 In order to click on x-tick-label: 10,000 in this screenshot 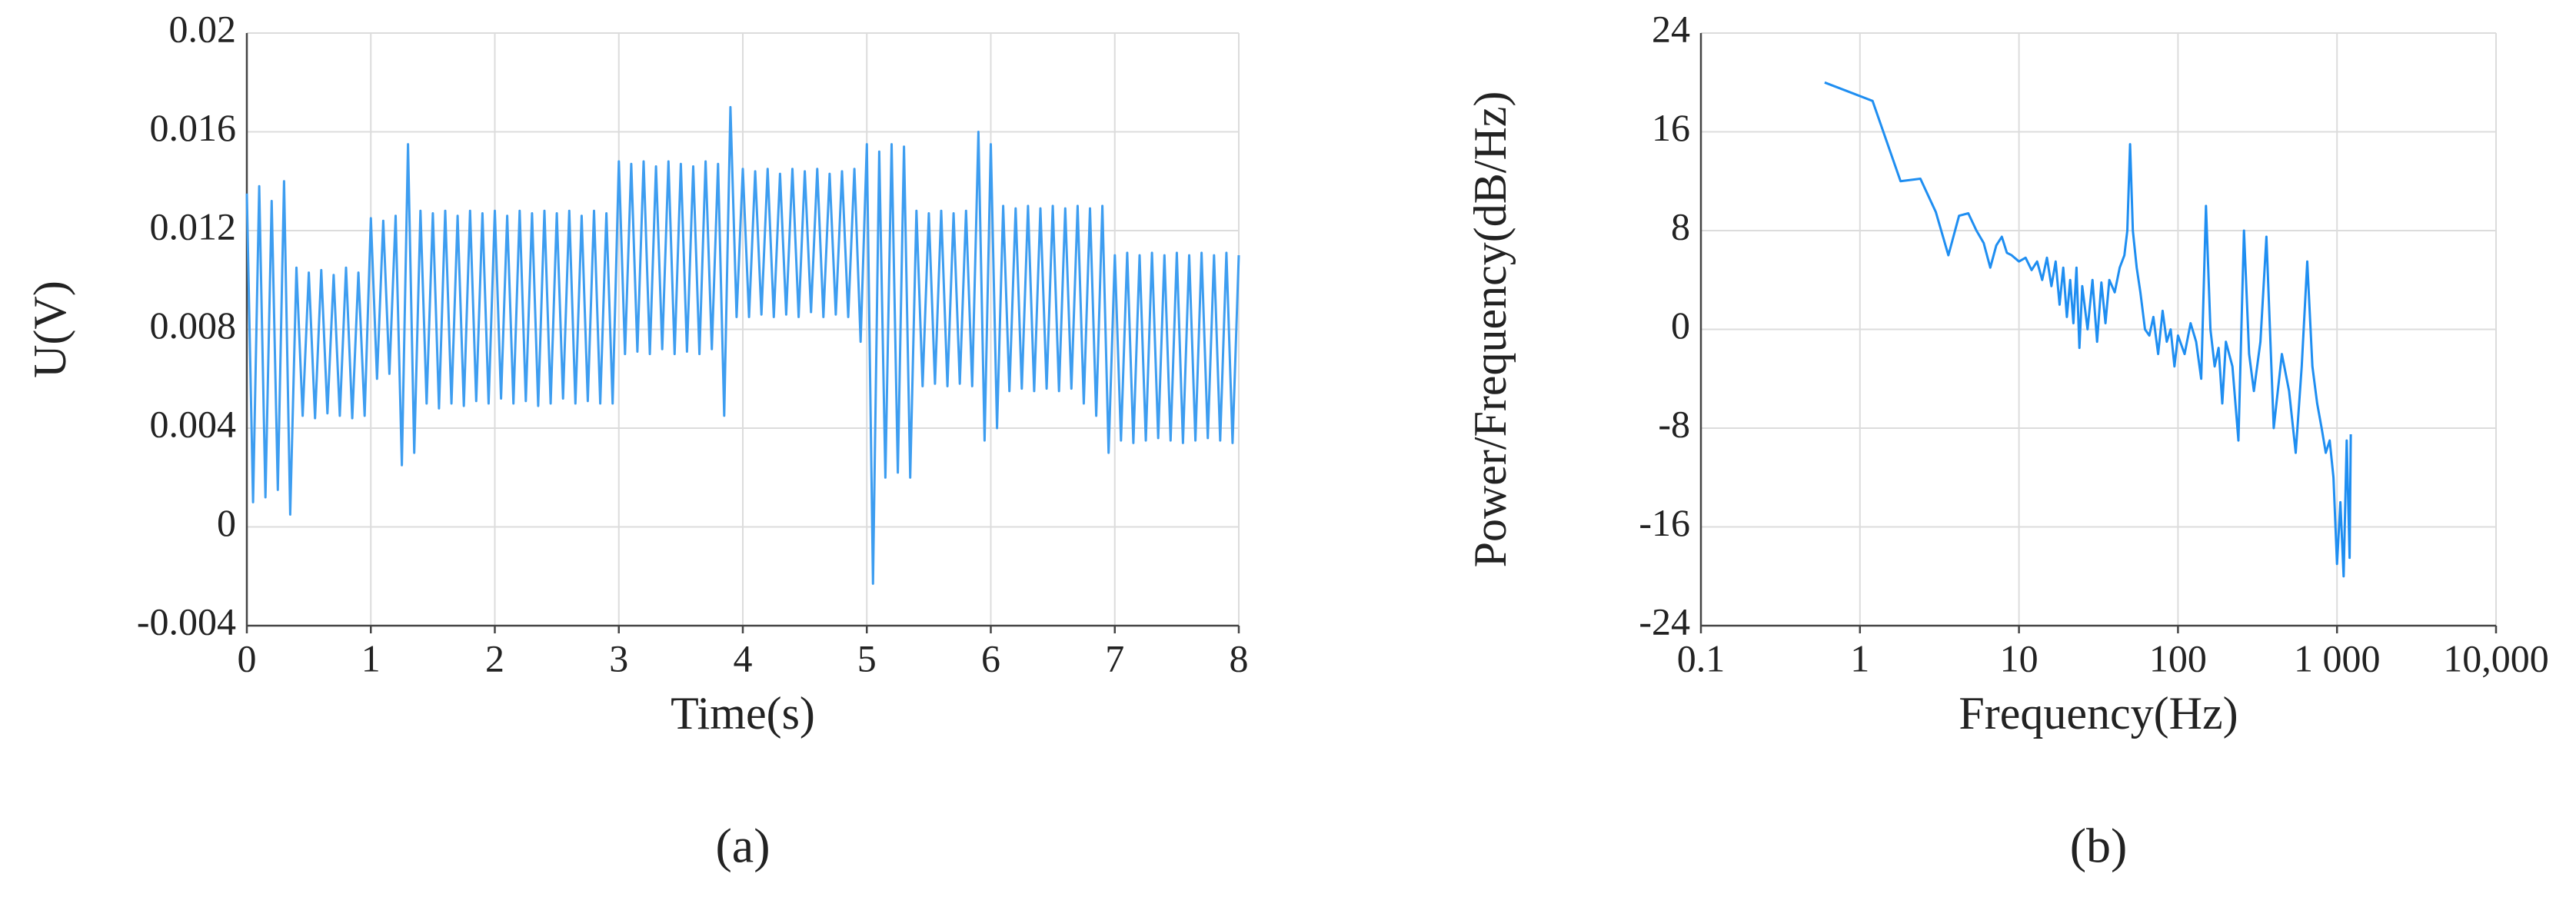, I will do `click(2496, 657)`.